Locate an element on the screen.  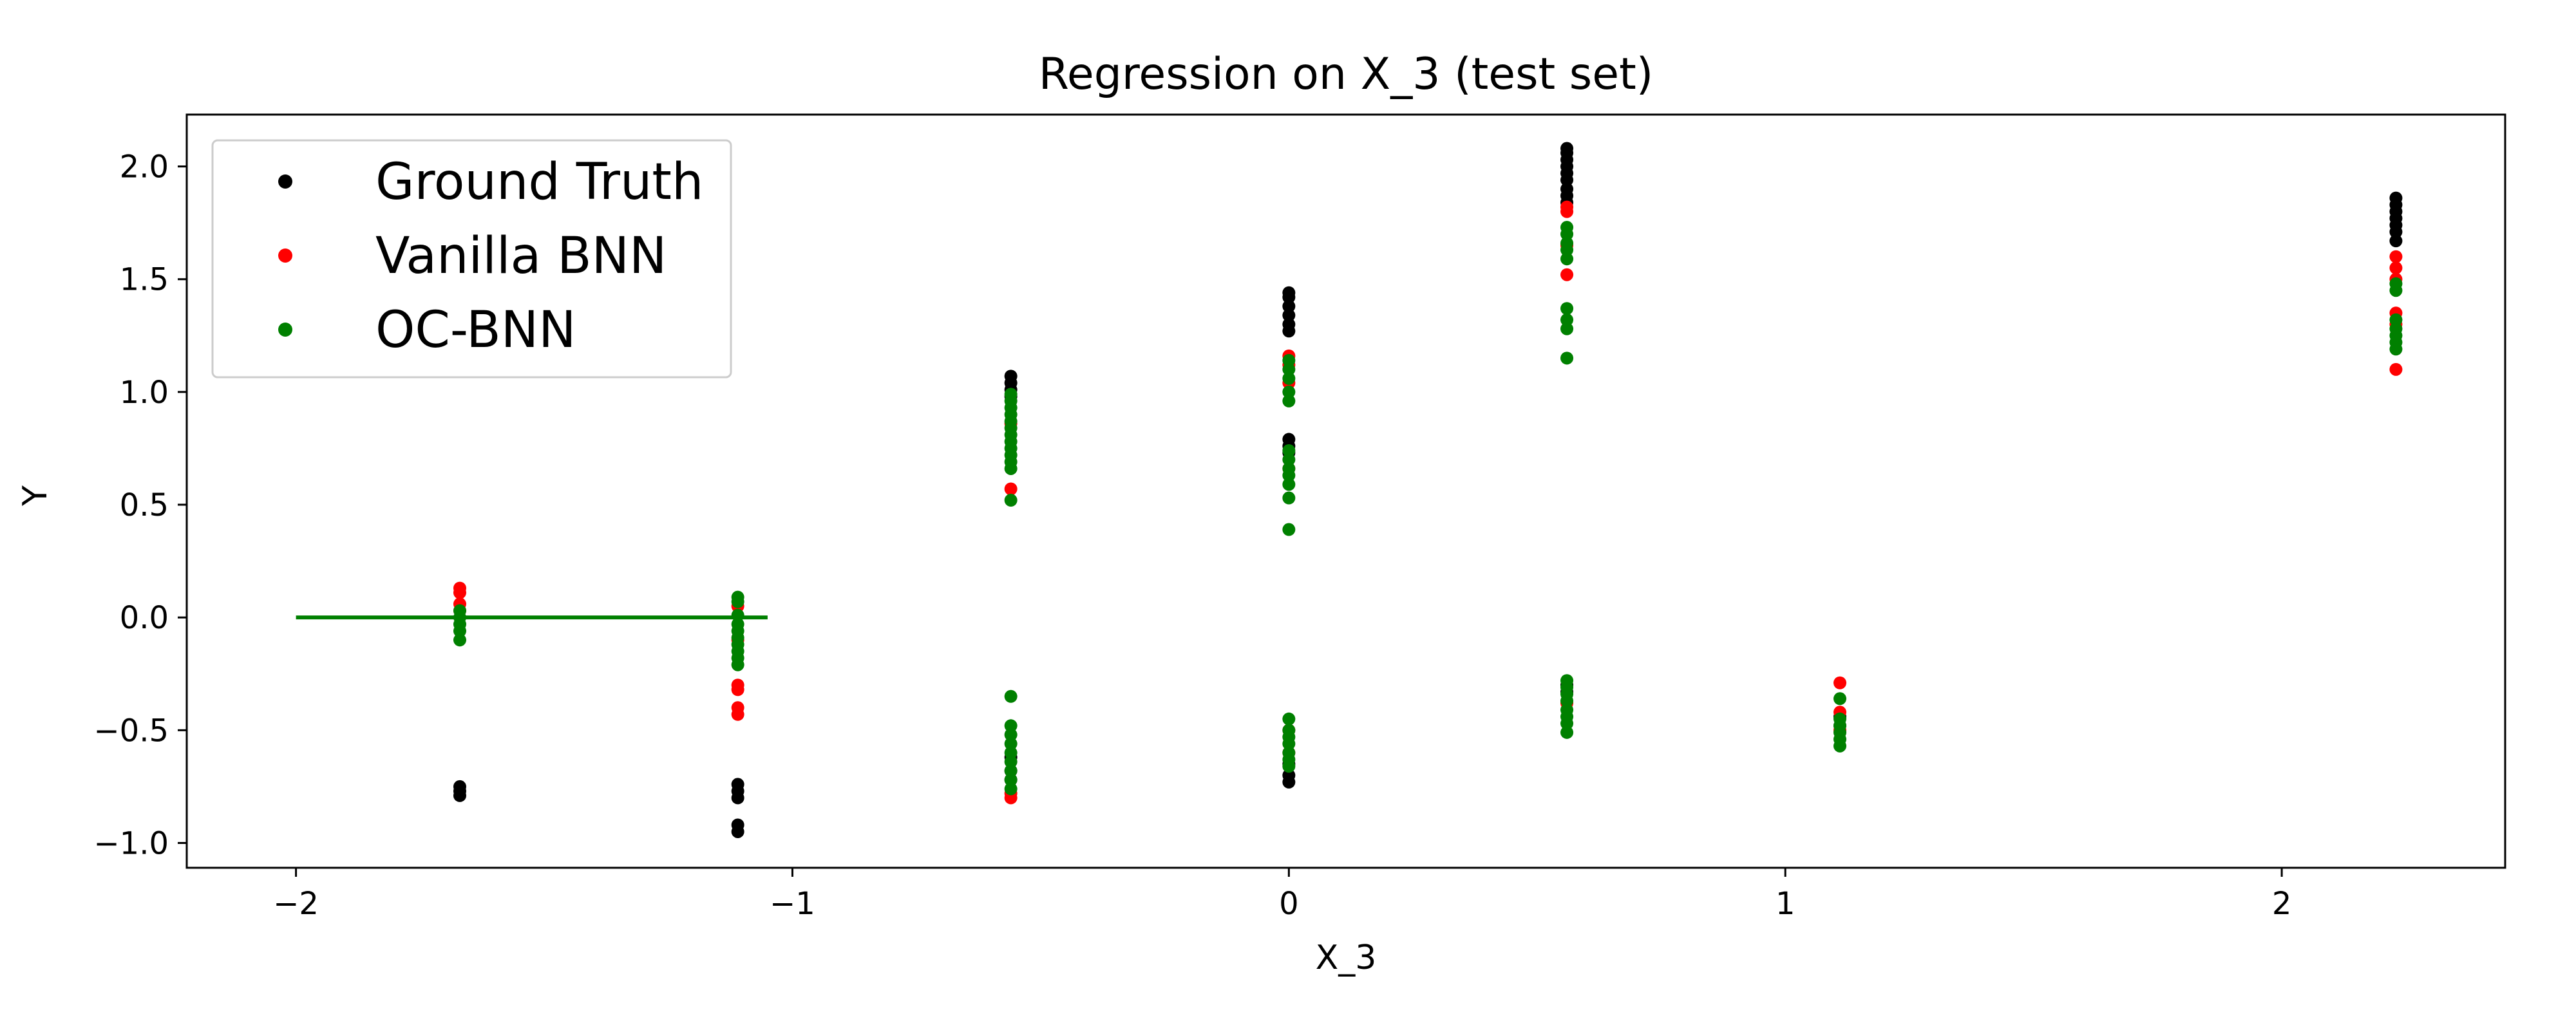
legend-box is located at coordinates (471, 259).